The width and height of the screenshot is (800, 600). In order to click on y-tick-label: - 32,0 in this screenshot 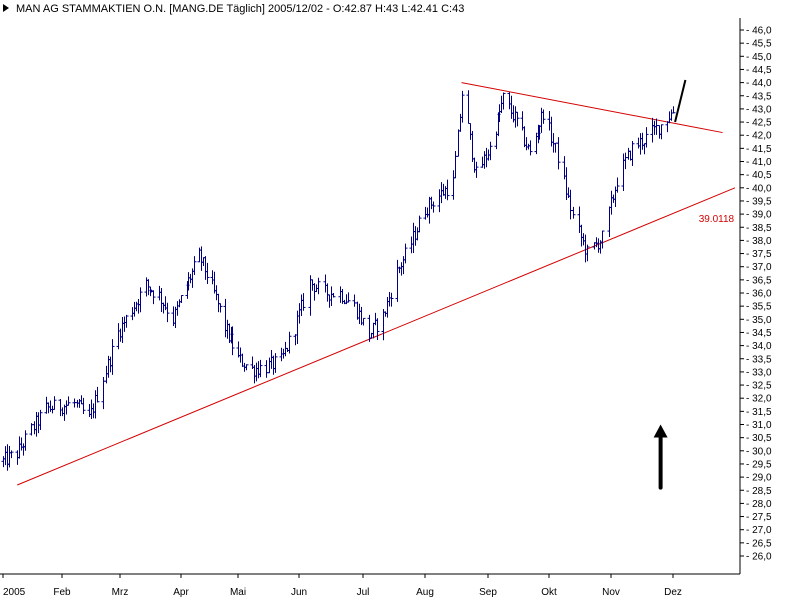, I will do `click(759, 399)`.